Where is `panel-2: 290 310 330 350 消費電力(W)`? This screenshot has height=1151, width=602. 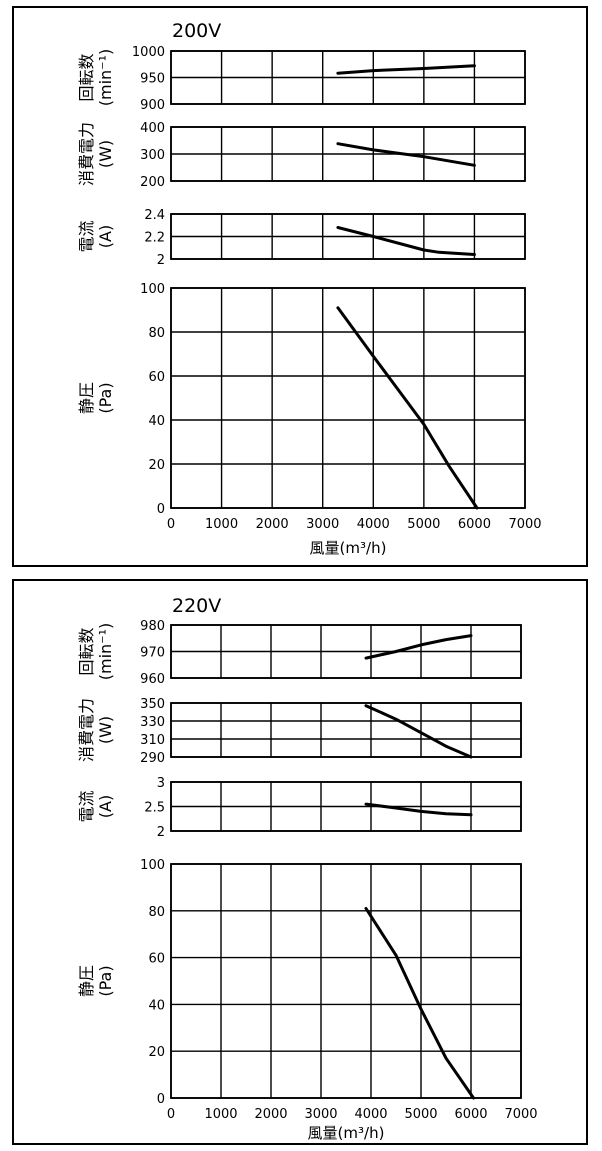 panel-2: 290 310 330 350 消費電力(W) is located at coordinates (299, 731).